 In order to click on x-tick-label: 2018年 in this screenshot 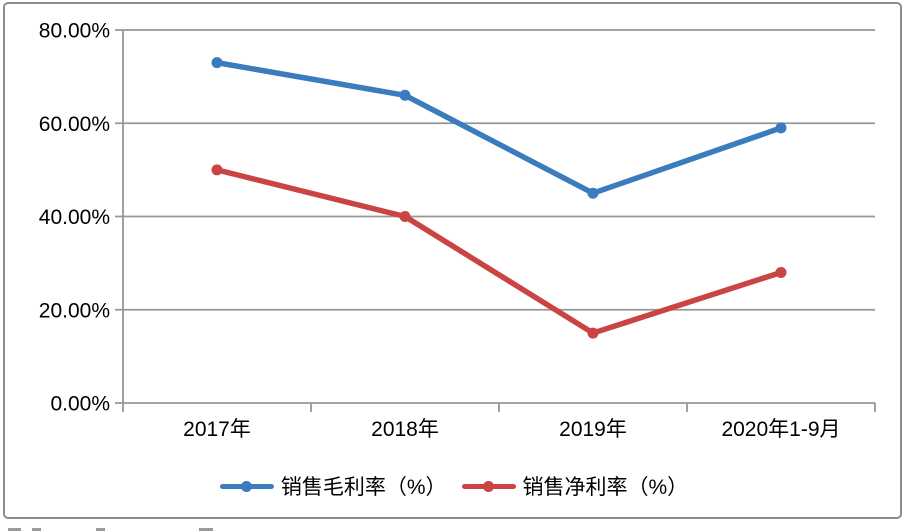, I will do `click(405, 429)`.